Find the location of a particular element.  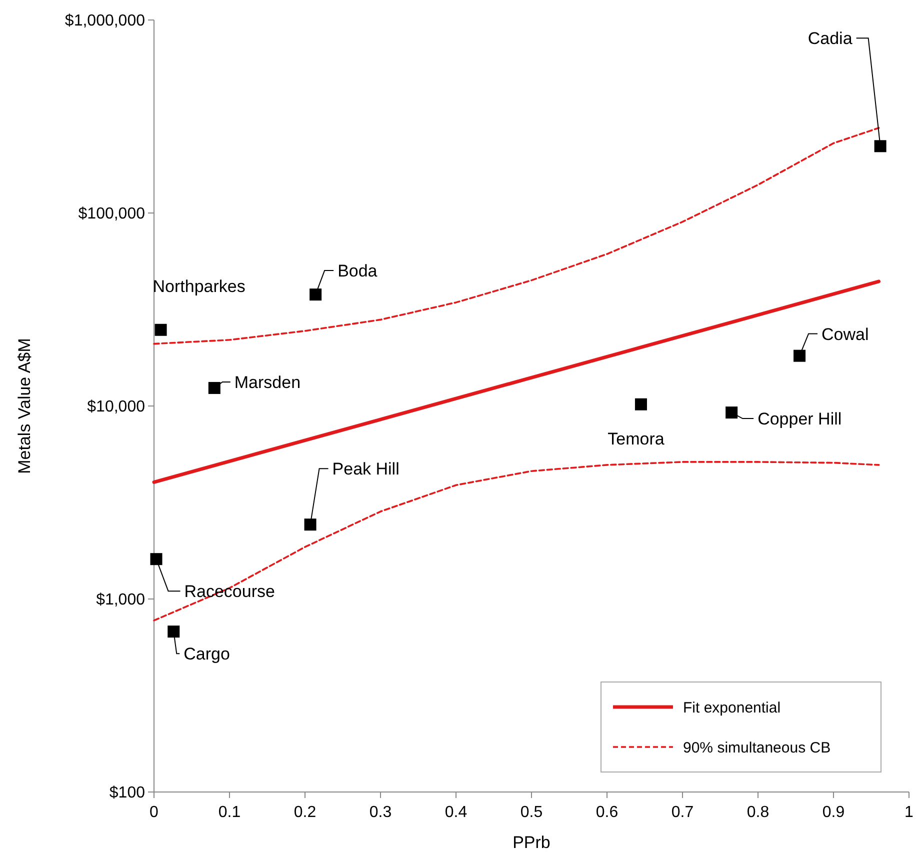

annotation: Cadia is located at coordinates (830, 38).